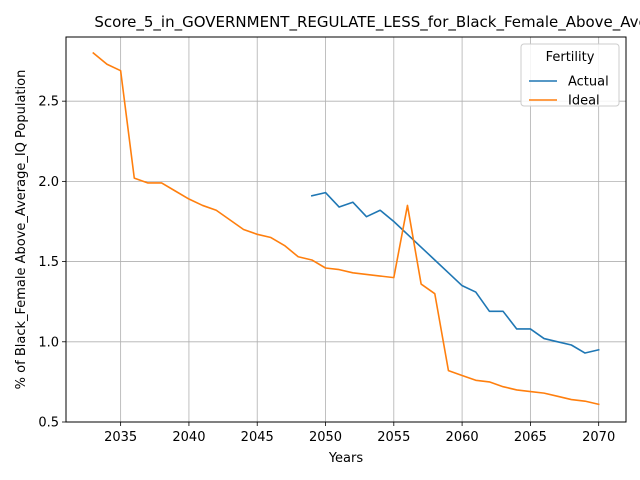 This screenshot has height=480, width=640. I want to click on x-tick-label: 2040, so click(188, 437).